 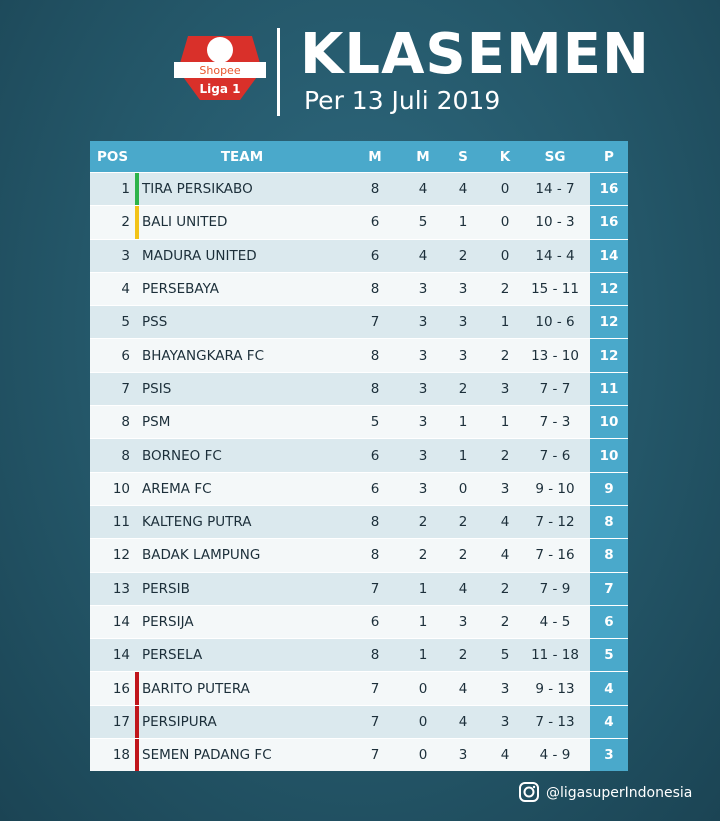 What do you see at coordinates (199, 255) in the screenshot?
I see `team-cell: MADURA UNITED` at bounding box center [199, 255].